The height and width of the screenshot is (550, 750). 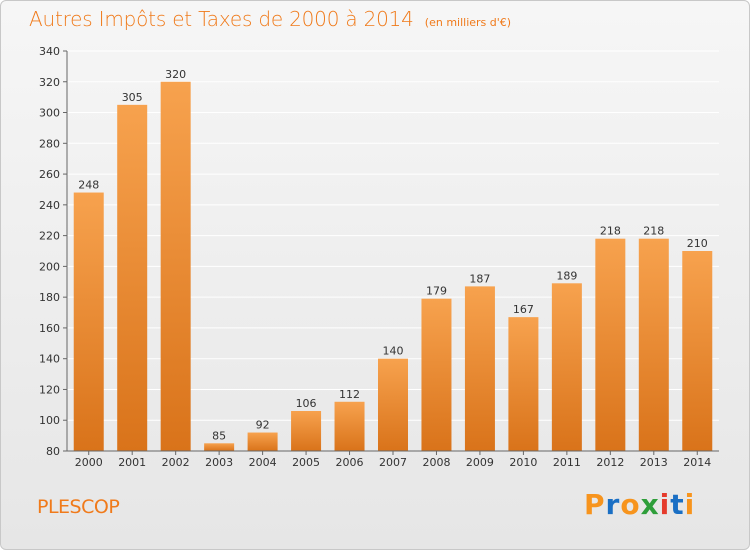 I want to click on y-tick-label: 80, so click(x=53, y=451).